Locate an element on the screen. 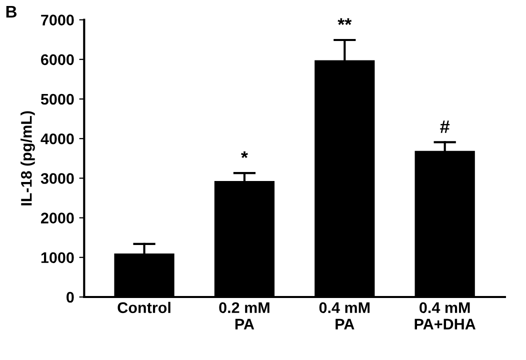 The height and width of the screenshot is (360, 526). annotation: * is located at coordinates (244, 154).